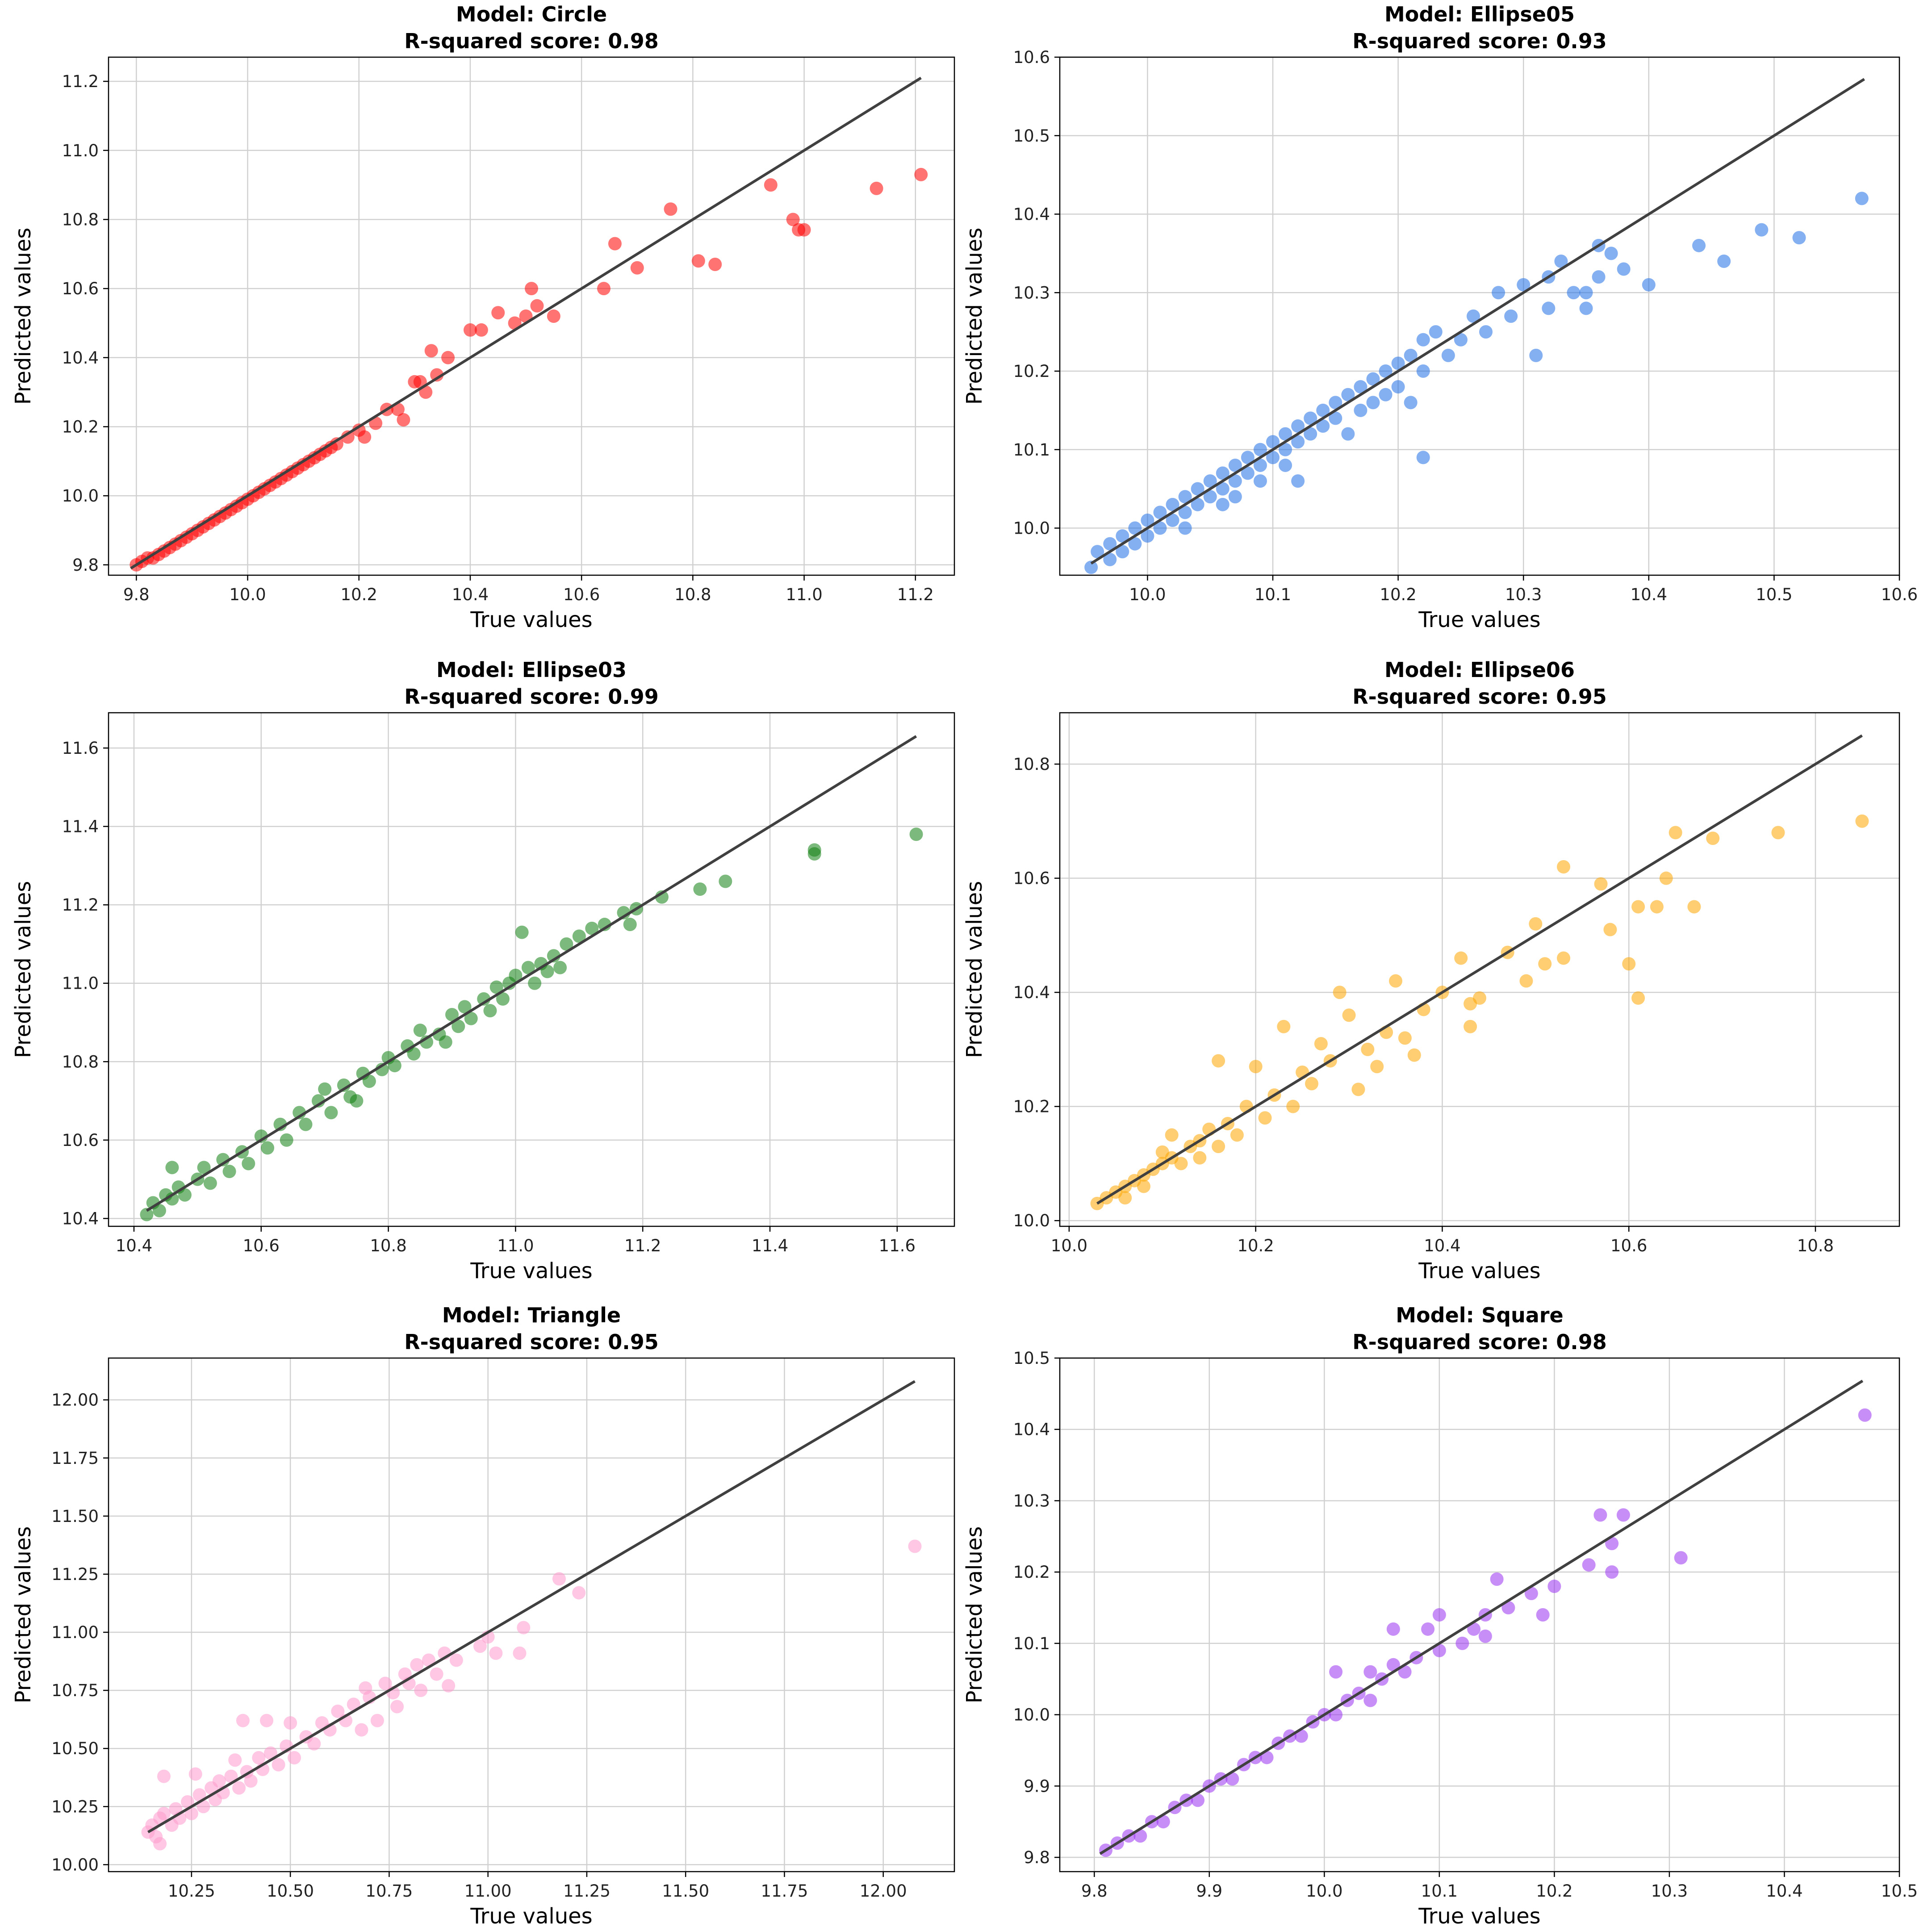  Describe the element at coordinates (1031, 992) in the screenshot. I see `y-tick-label: 10.4` at that location.